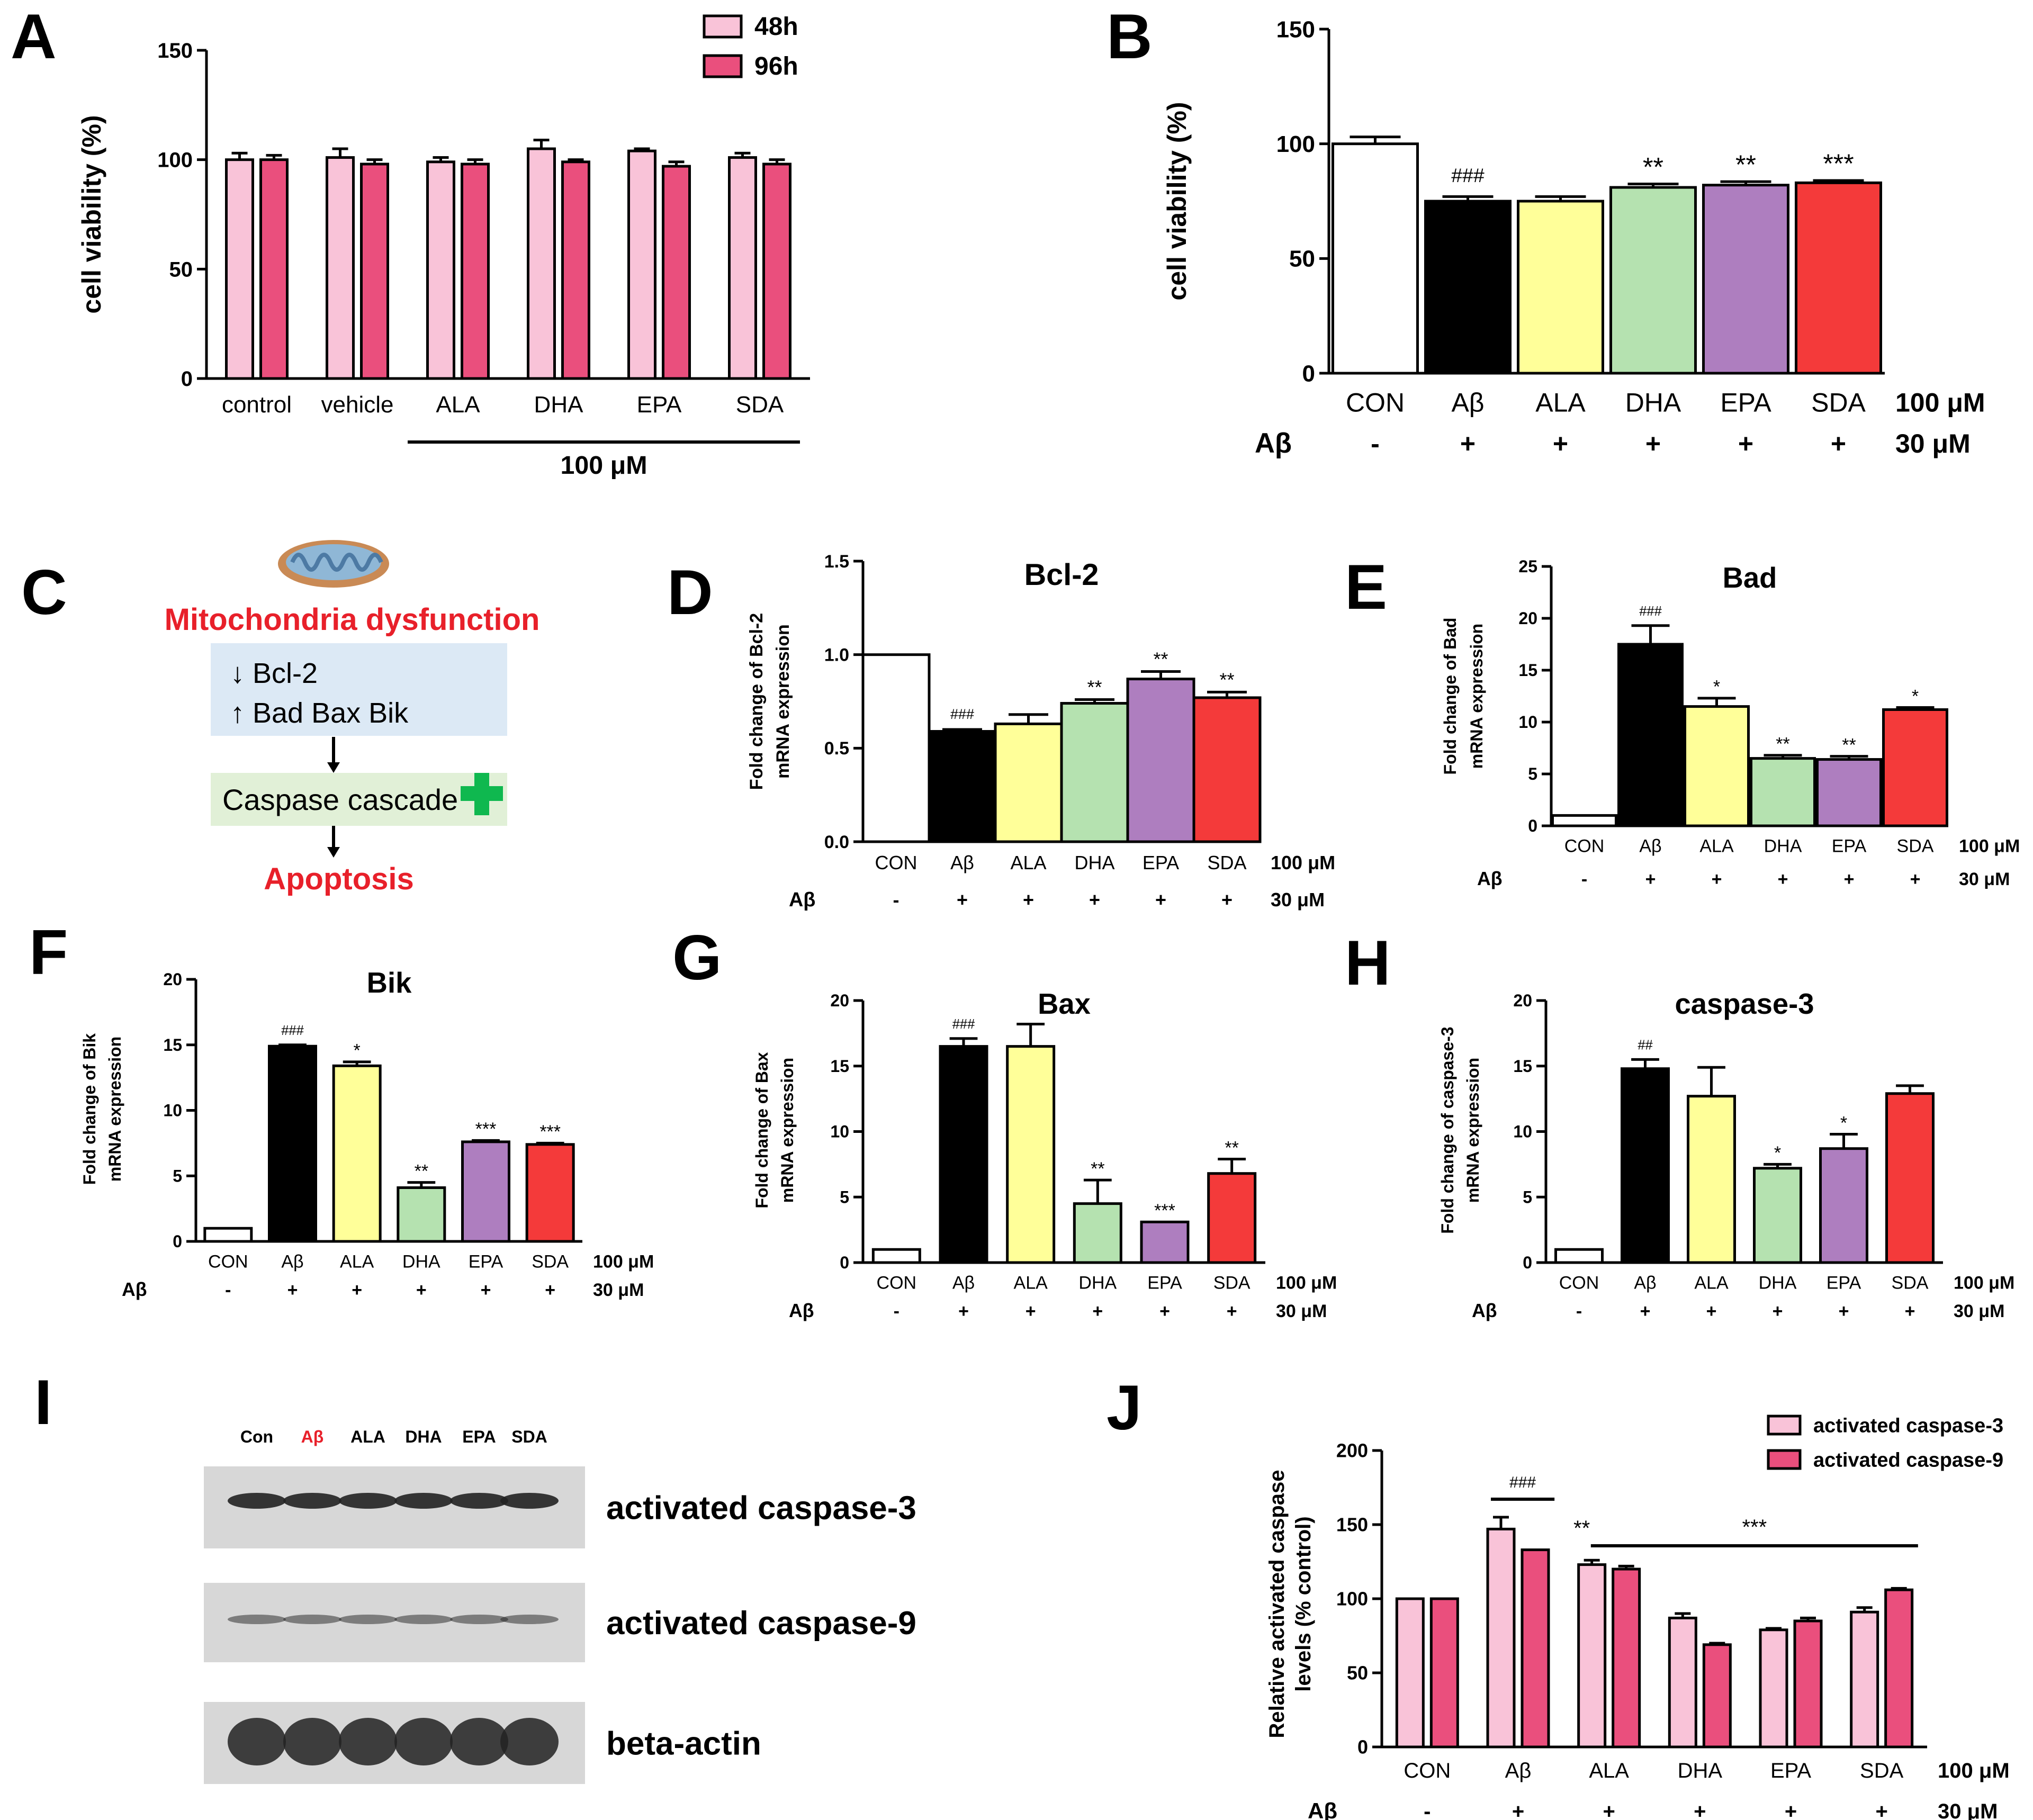 The image size is (2033, 1820). What do you see at coordinates (312, 1437) in the screenshot?
I see `blot-lane-label: Aβ` at bounding box center [312, 1437].